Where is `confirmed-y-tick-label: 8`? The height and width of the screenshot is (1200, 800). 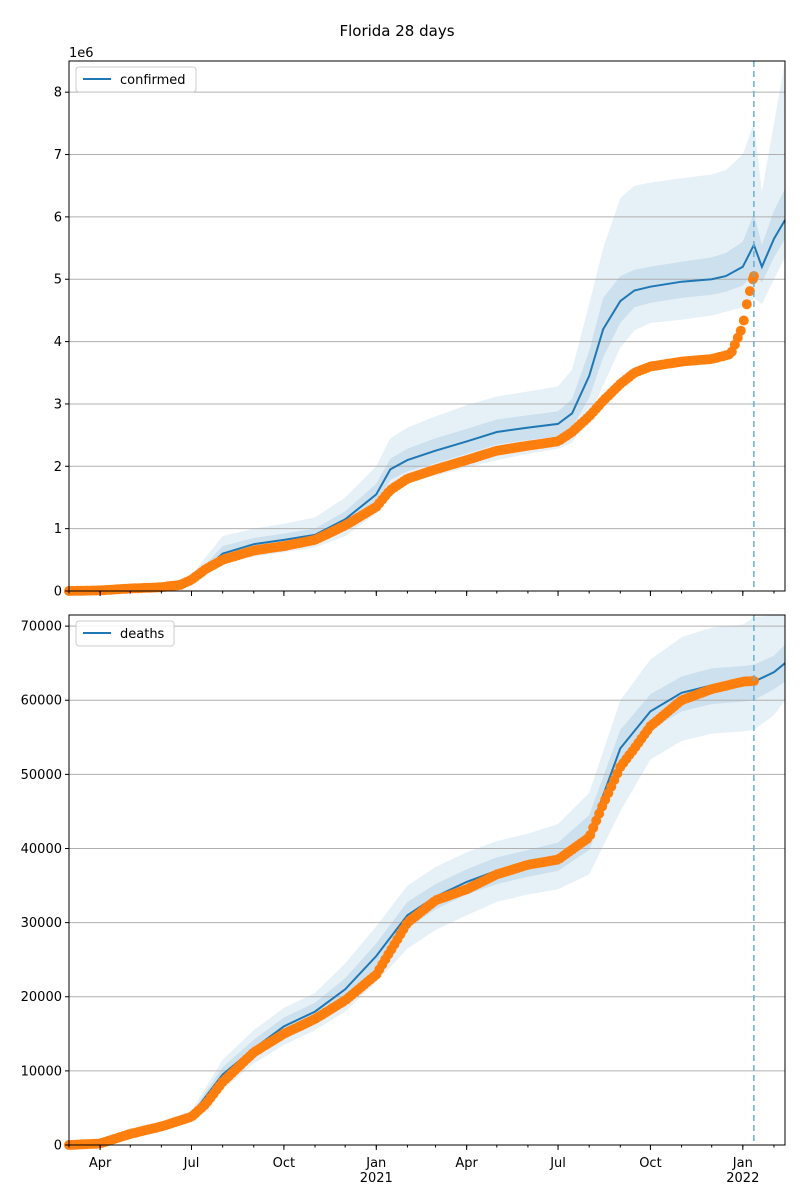
confirmed-y-tick-label: 8 is located at coordinates (58, 93).